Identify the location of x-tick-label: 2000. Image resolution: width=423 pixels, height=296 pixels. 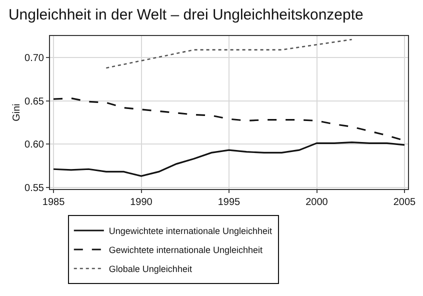
(317, 202).